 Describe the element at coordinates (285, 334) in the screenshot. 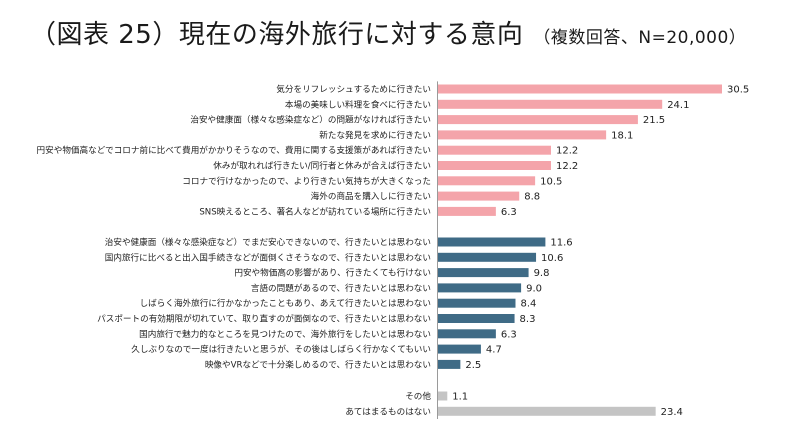

I see `category-label: 国内旅行で魅力的なところを見つけたので、海外旅行をしたいとは思わない` at that location.